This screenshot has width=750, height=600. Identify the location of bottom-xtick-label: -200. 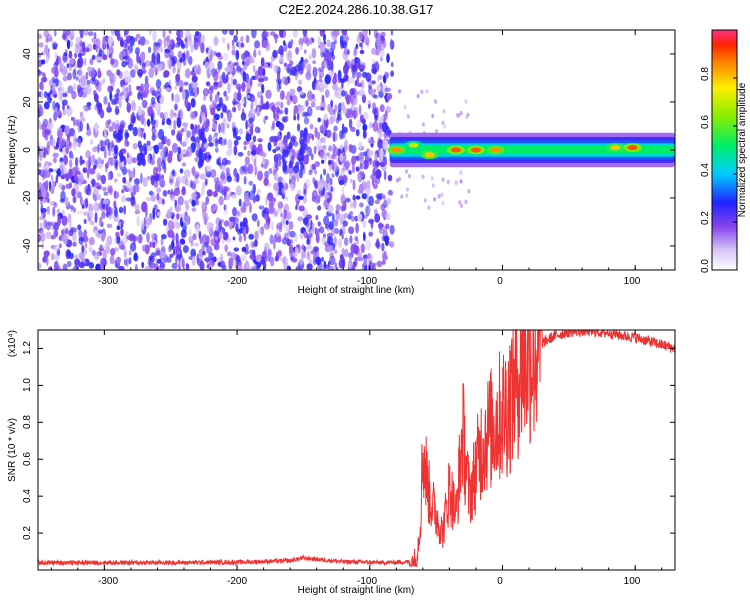
(237, 581).